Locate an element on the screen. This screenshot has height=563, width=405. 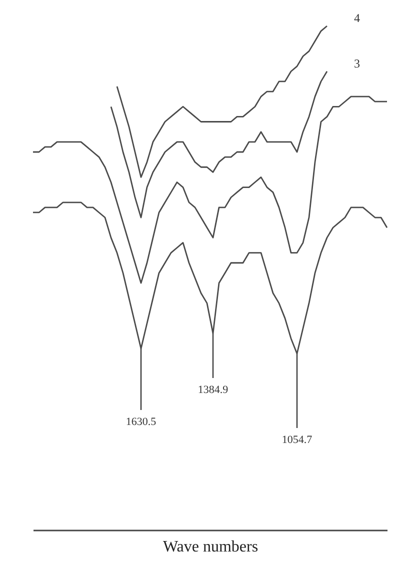
annotation: 1630.5 is located at coordinates (141, 422).